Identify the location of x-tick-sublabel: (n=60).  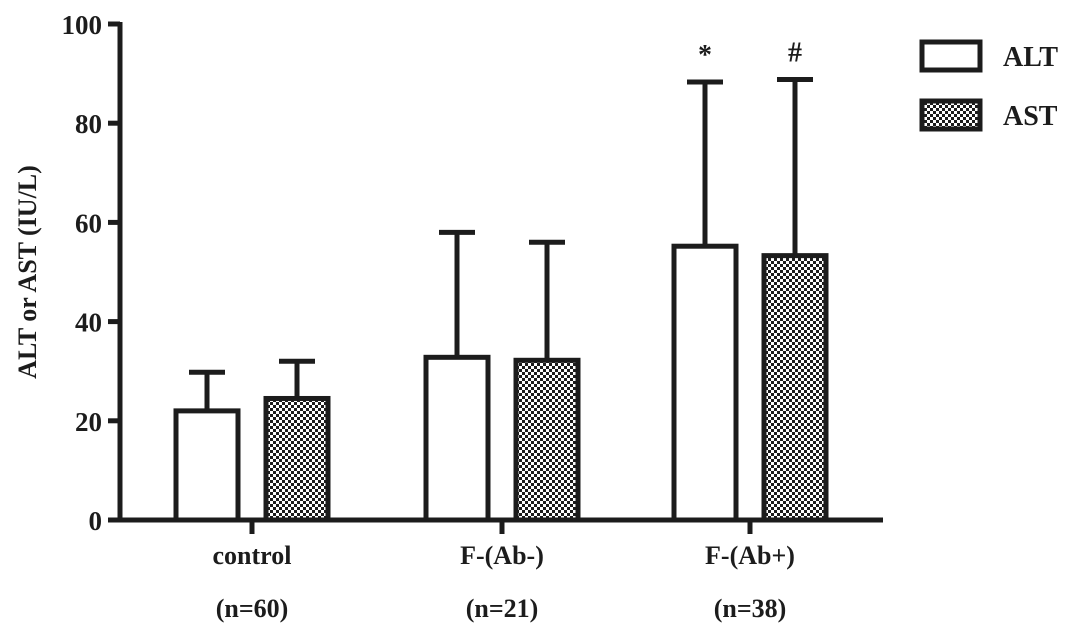
(252, 608).